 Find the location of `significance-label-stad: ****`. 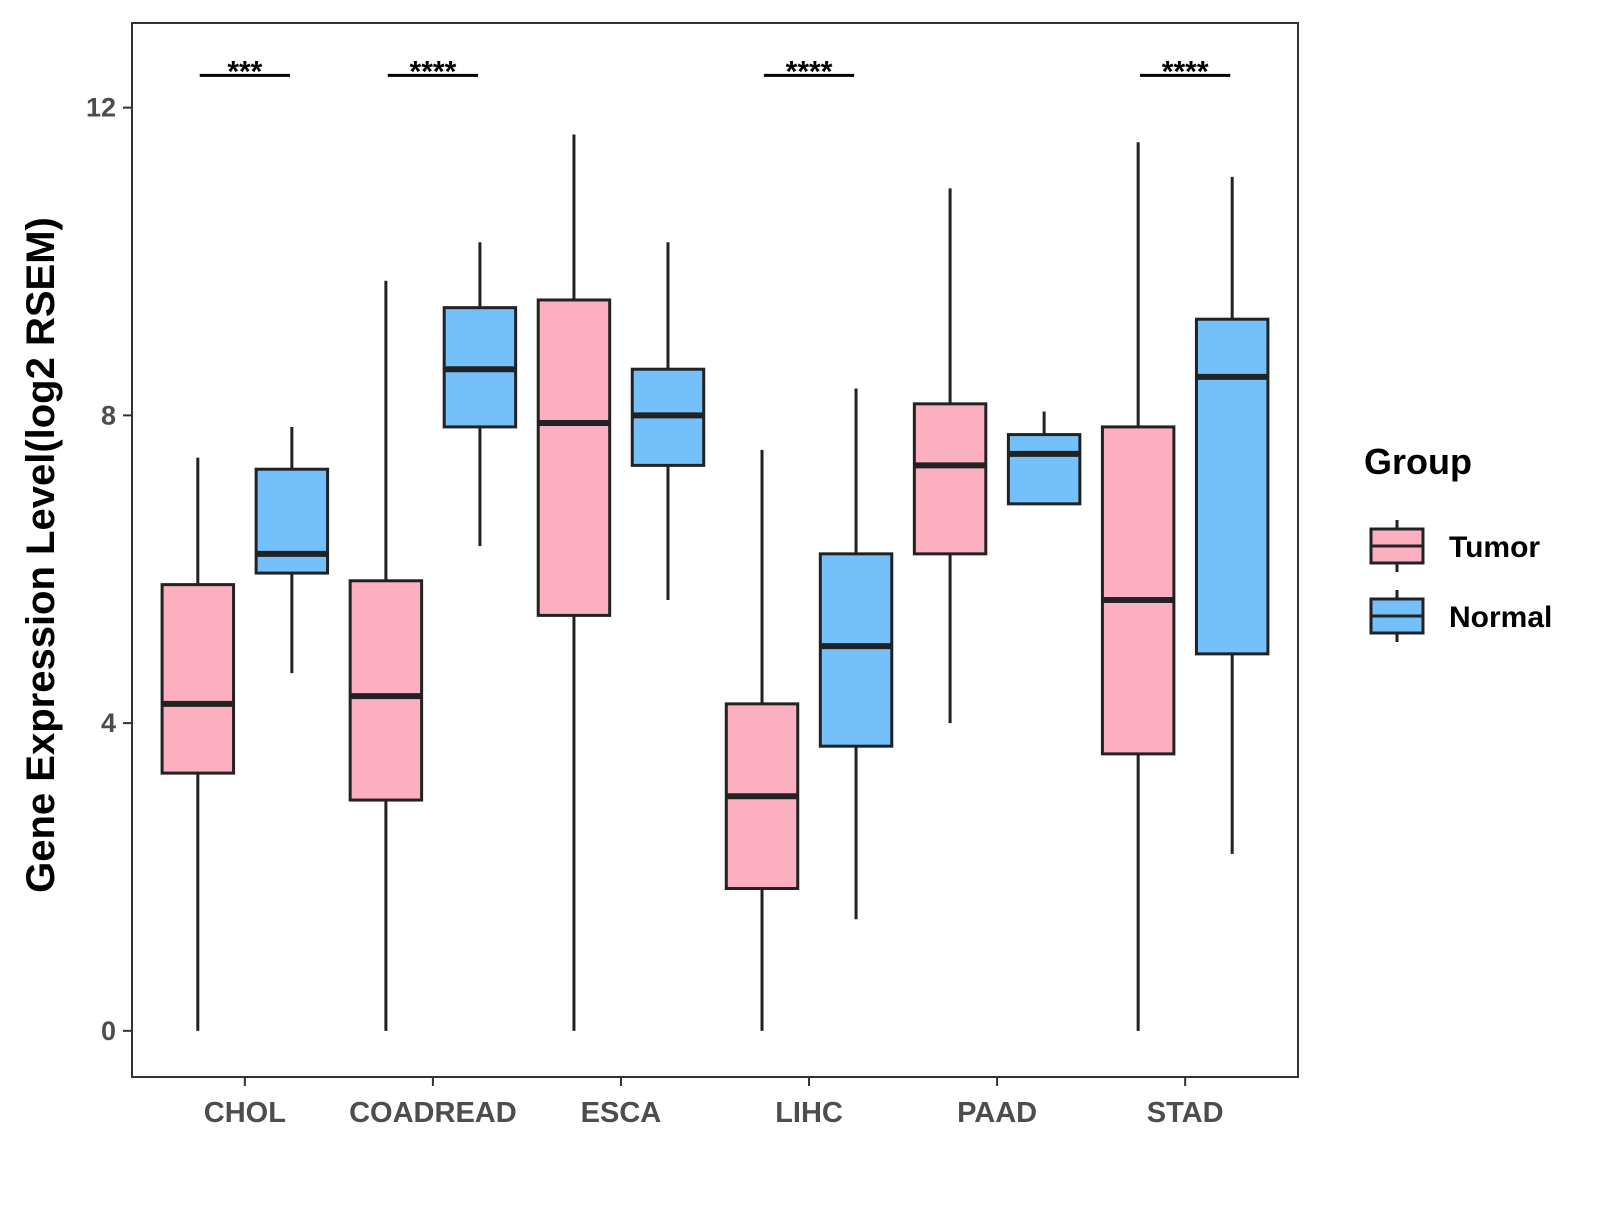

significance-label-stad: **** is located at coordinates (1185, 71).